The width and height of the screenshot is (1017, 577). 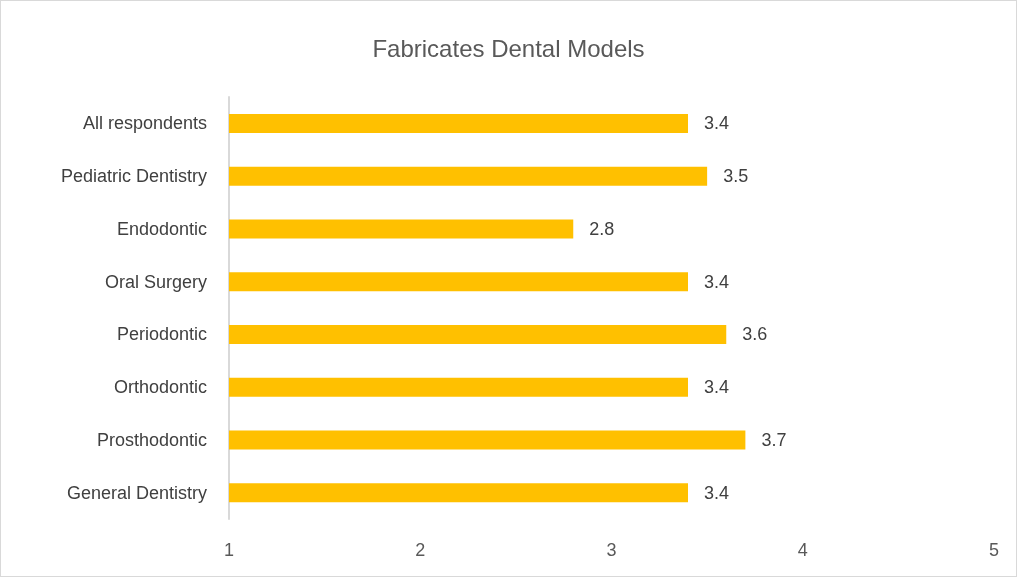 What do you see at coordinates (161, 334) in the screenshot?
I see `y-tick-label: Periodontic` at bounding box center [161, 334].